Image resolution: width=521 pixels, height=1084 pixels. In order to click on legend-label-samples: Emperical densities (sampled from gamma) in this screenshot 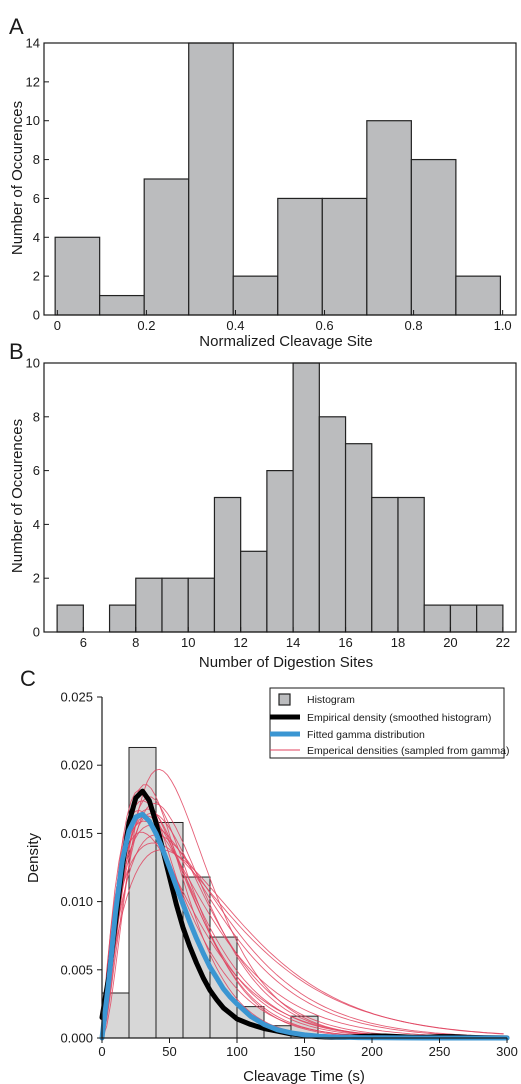, I will do `click(408, 751)`.